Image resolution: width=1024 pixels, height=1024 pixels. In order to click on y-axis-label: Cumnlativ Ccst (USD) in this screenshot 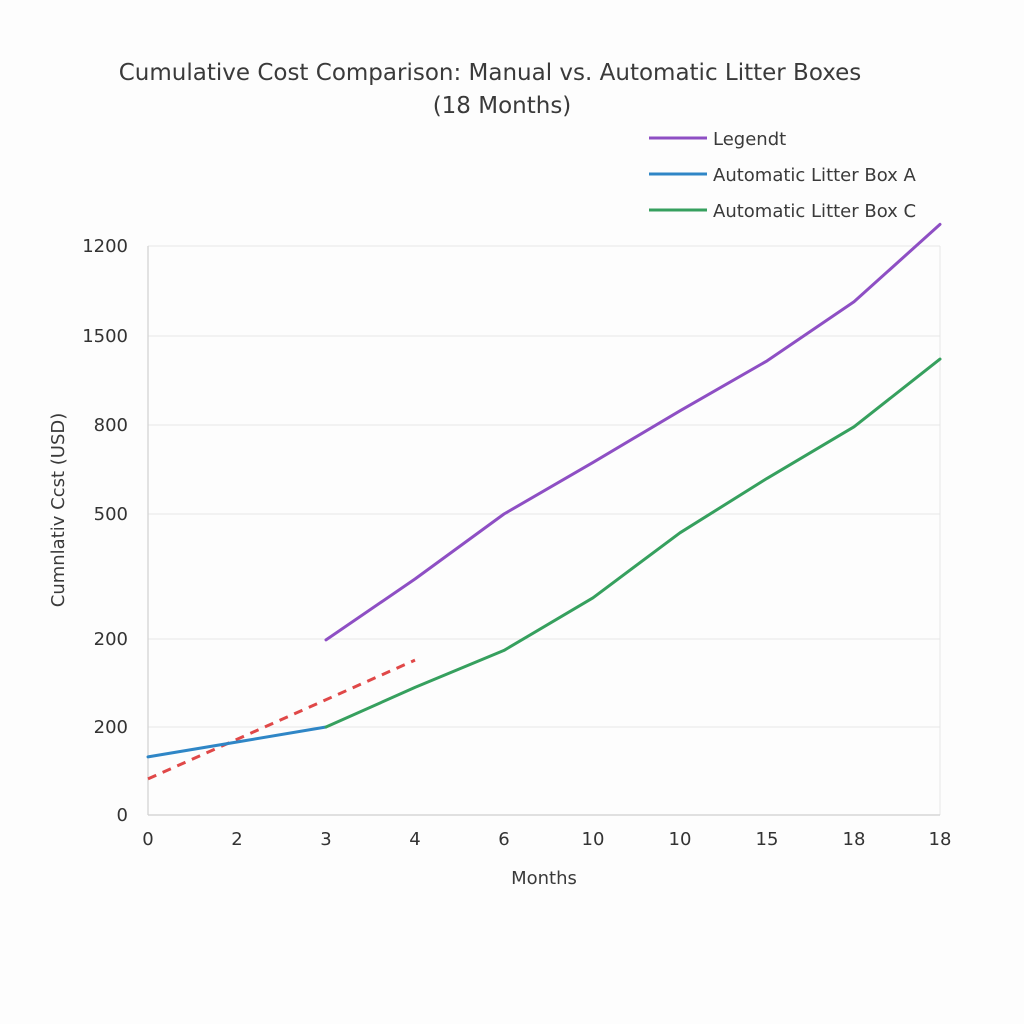, I will do `click(58, 510)`.